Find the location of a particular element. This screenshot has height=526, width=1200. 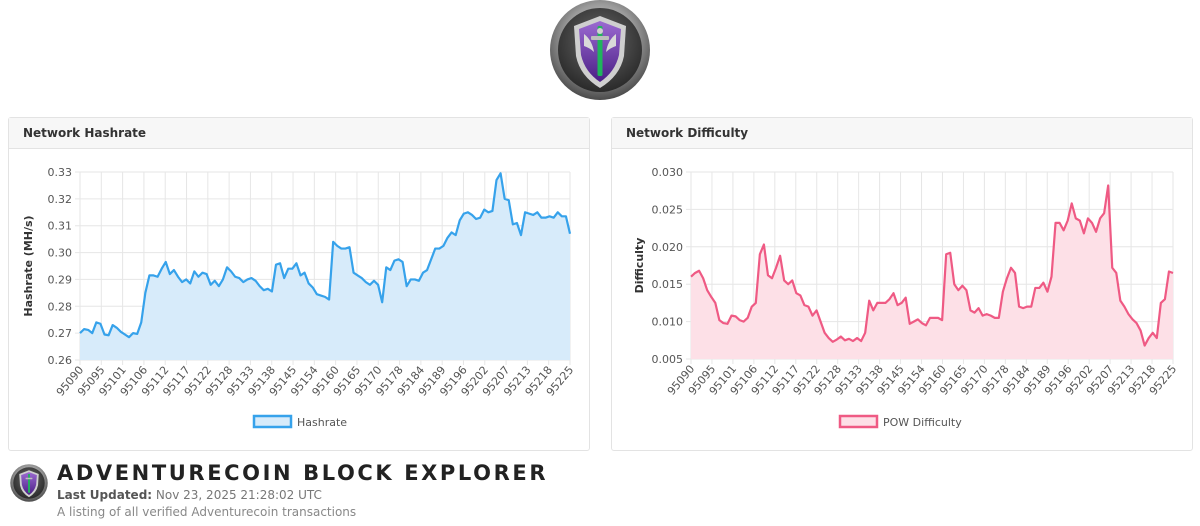

hashrate-area is located at coordinates (325, 266).